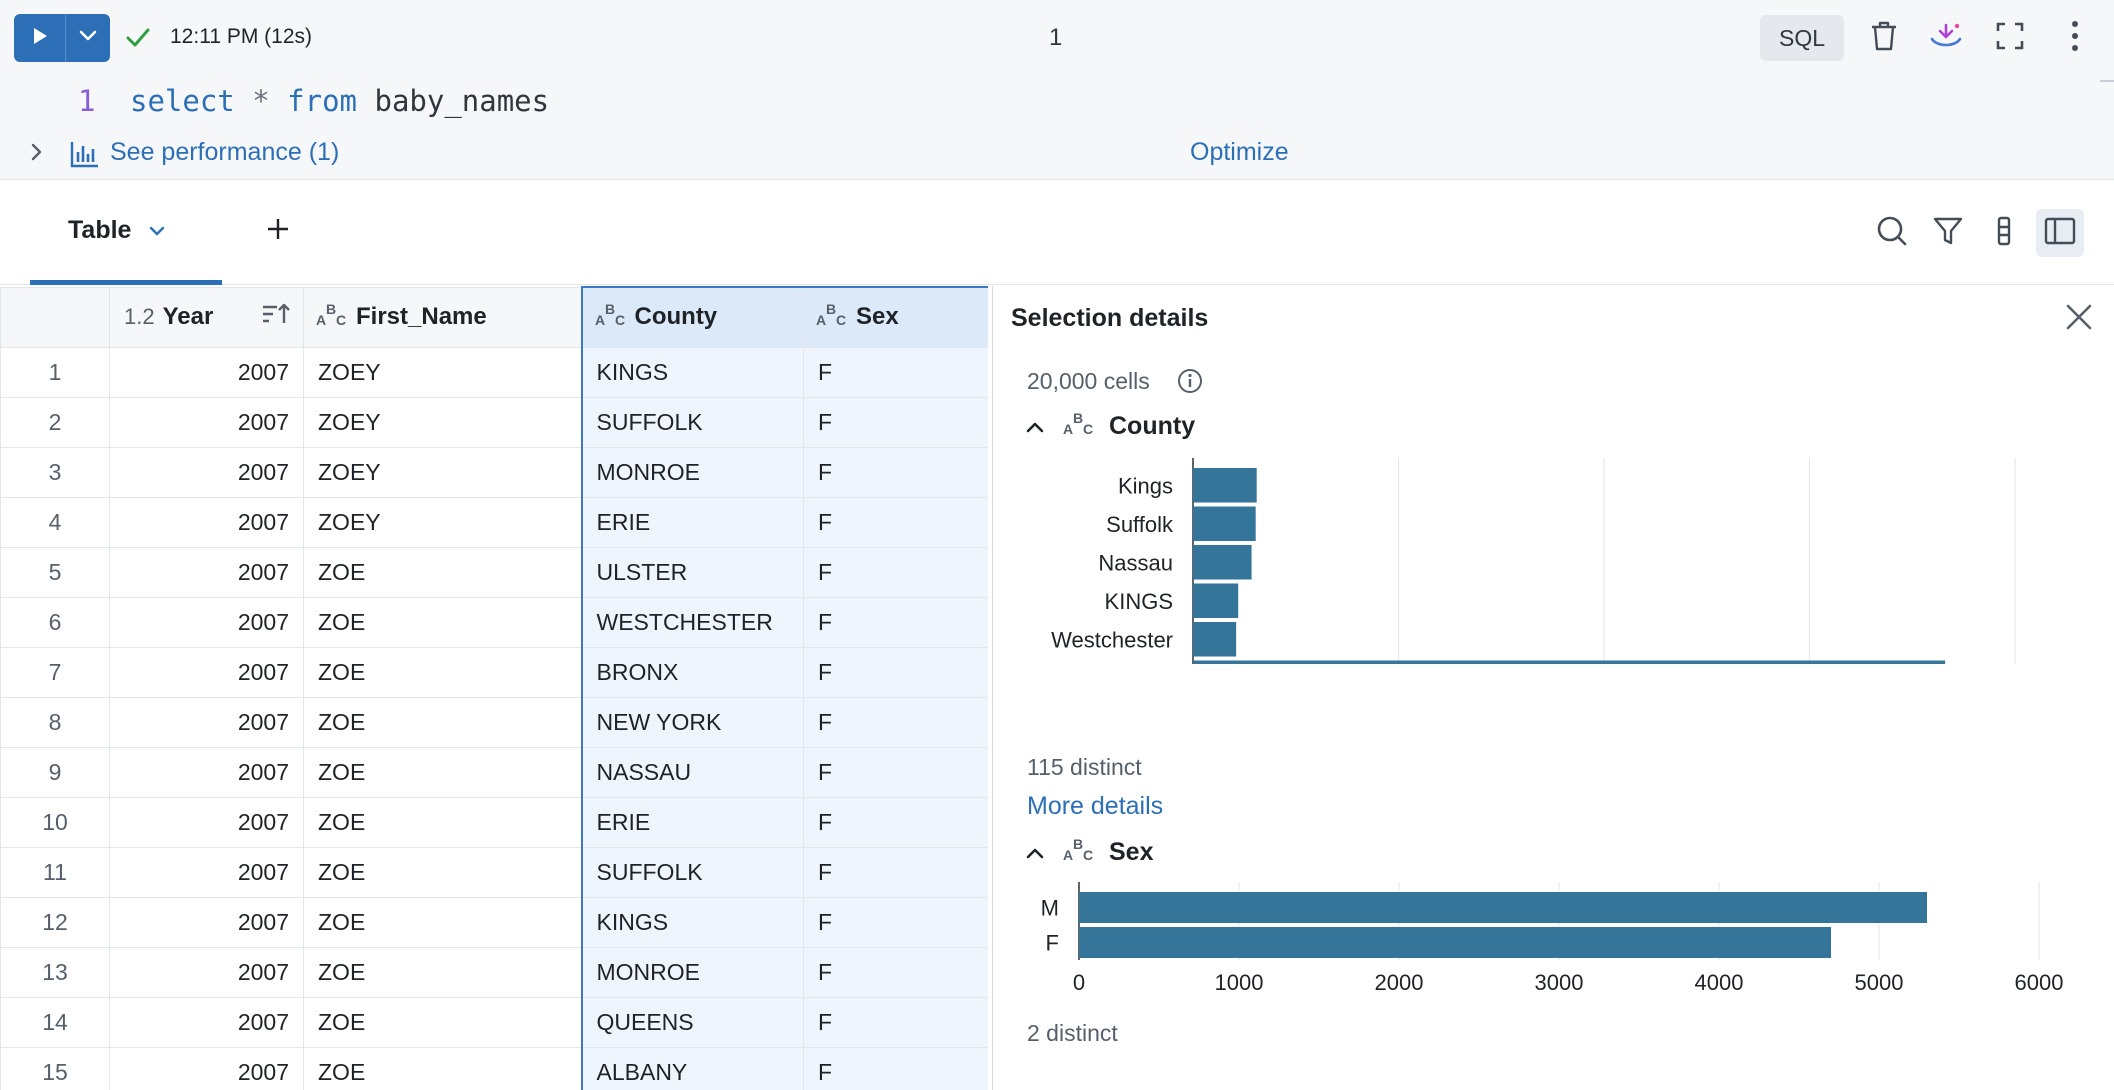  I want to click on table-row: 13 2007 ZOE MONROE F, so click(494, 972).